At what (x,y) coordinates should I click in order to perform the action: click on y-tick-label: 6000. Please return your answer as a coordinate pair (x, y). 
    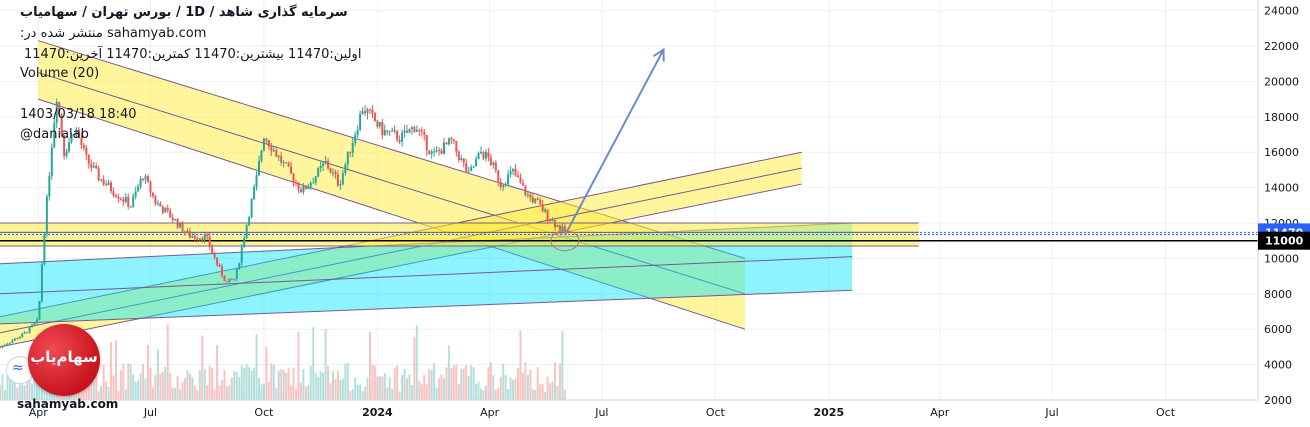
    Looking at the image, I should click on (1278, 329).